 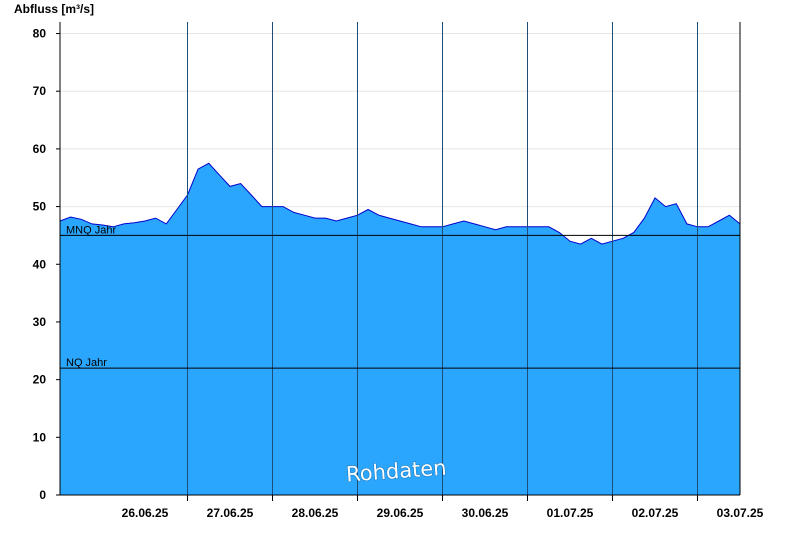 What do you see at coordinates (40, 264) in the screenshot?
I see `y-tick-label: 40` at bounding box center [40, 264].